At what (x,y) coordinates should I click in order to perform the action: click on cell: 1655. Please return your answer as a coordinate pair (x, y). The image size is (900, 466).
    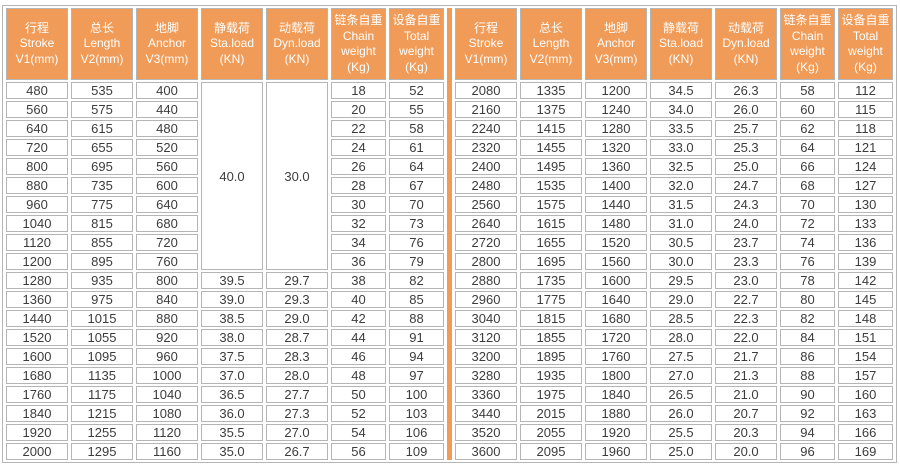
    Looking at the image, I should click on (551, 242).